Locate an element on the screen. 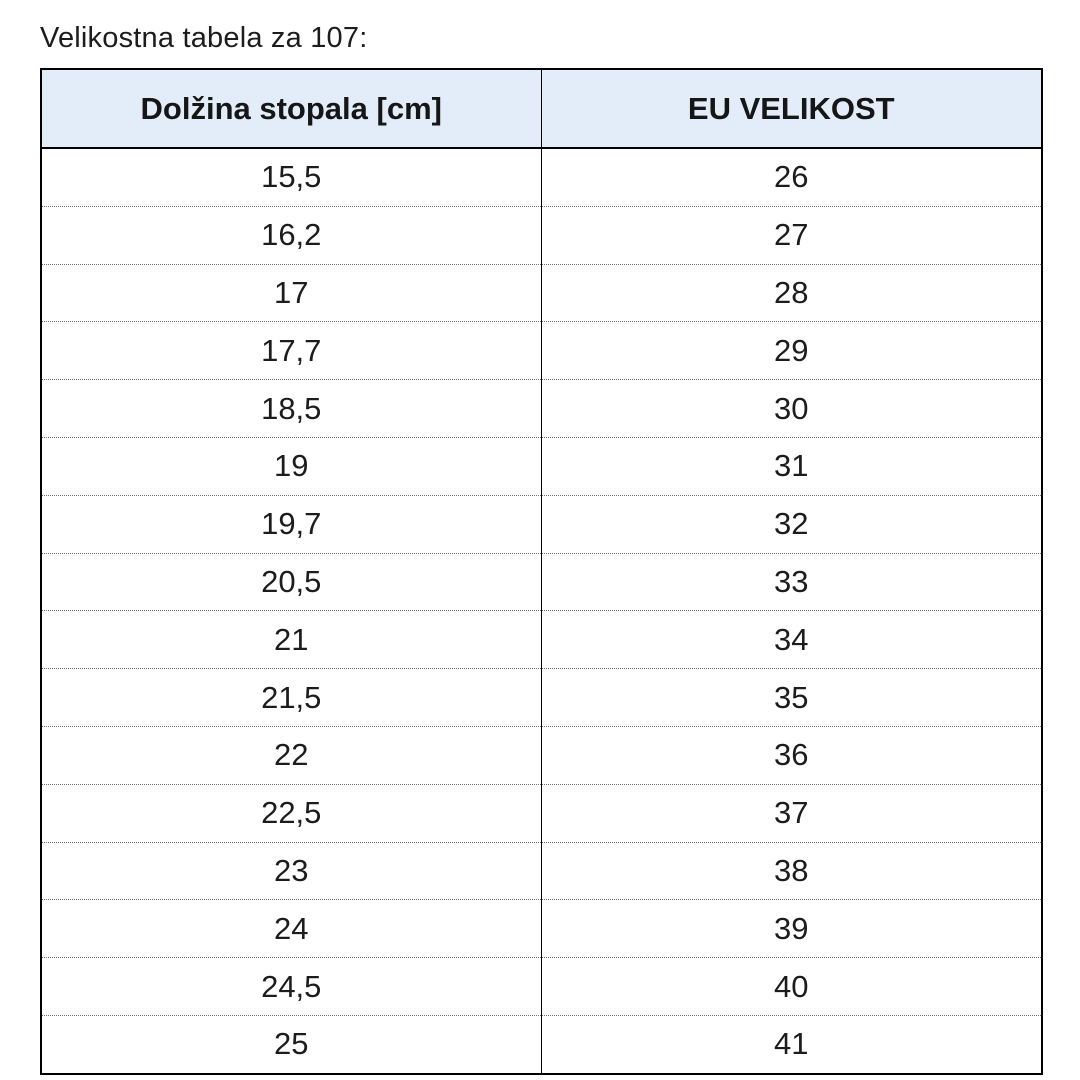 Image resolution: width=1080 pixels, height=1080 pixels. foot-length-cell: 21 is located at coordinates (291, 640).